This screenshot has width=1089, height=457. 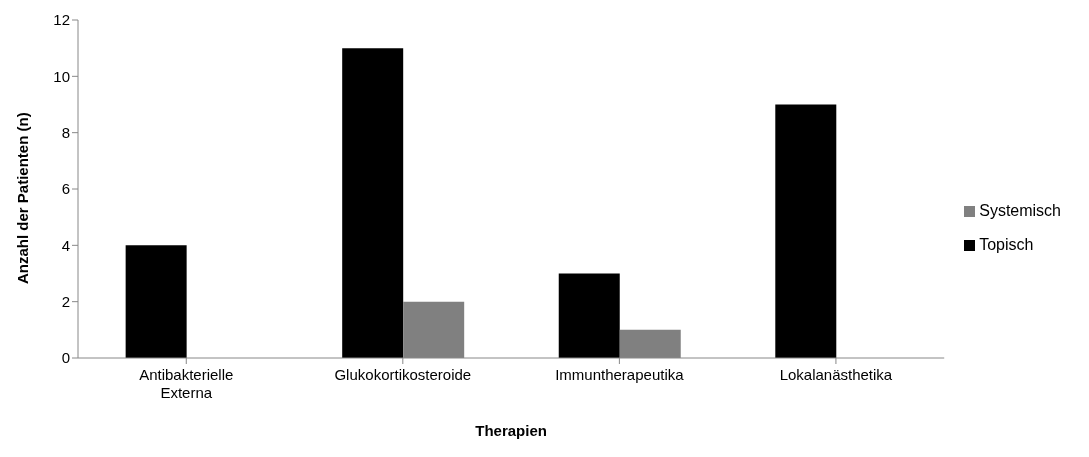 What do you see at coordinates (1020, 210) in the screenshot?
I see `legend-label: Systemisch` at bounding box center [1020, 210].